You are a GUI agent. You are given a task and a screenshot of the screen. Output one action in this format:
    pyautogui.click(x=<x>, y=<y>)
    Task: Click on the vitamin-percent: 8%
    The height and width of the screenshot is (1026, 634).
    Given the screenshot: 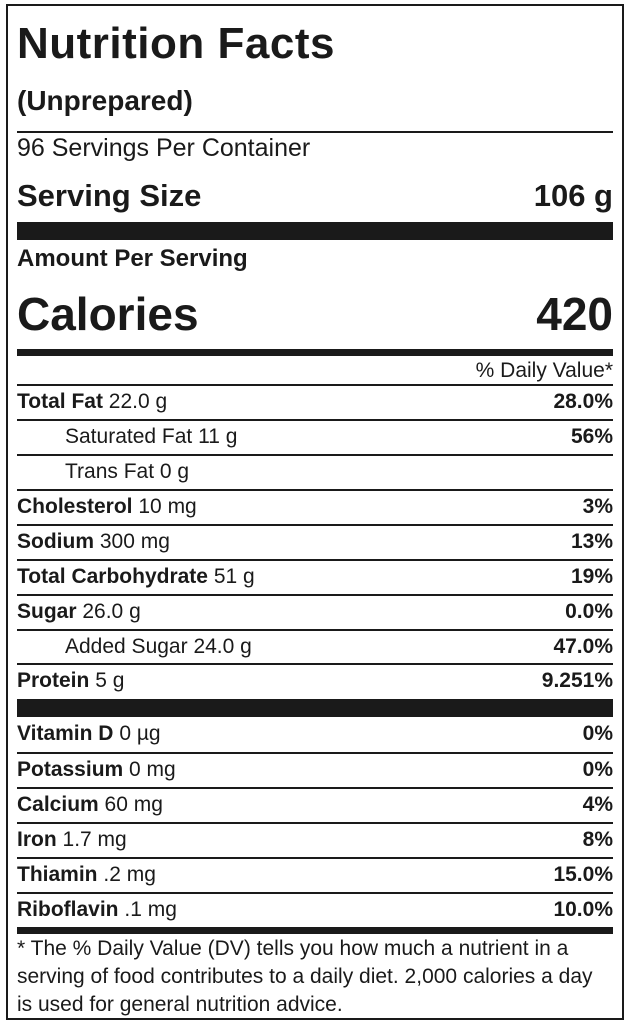 What is the action you would take?
    pyautogui.click(x=597, y=839)
    